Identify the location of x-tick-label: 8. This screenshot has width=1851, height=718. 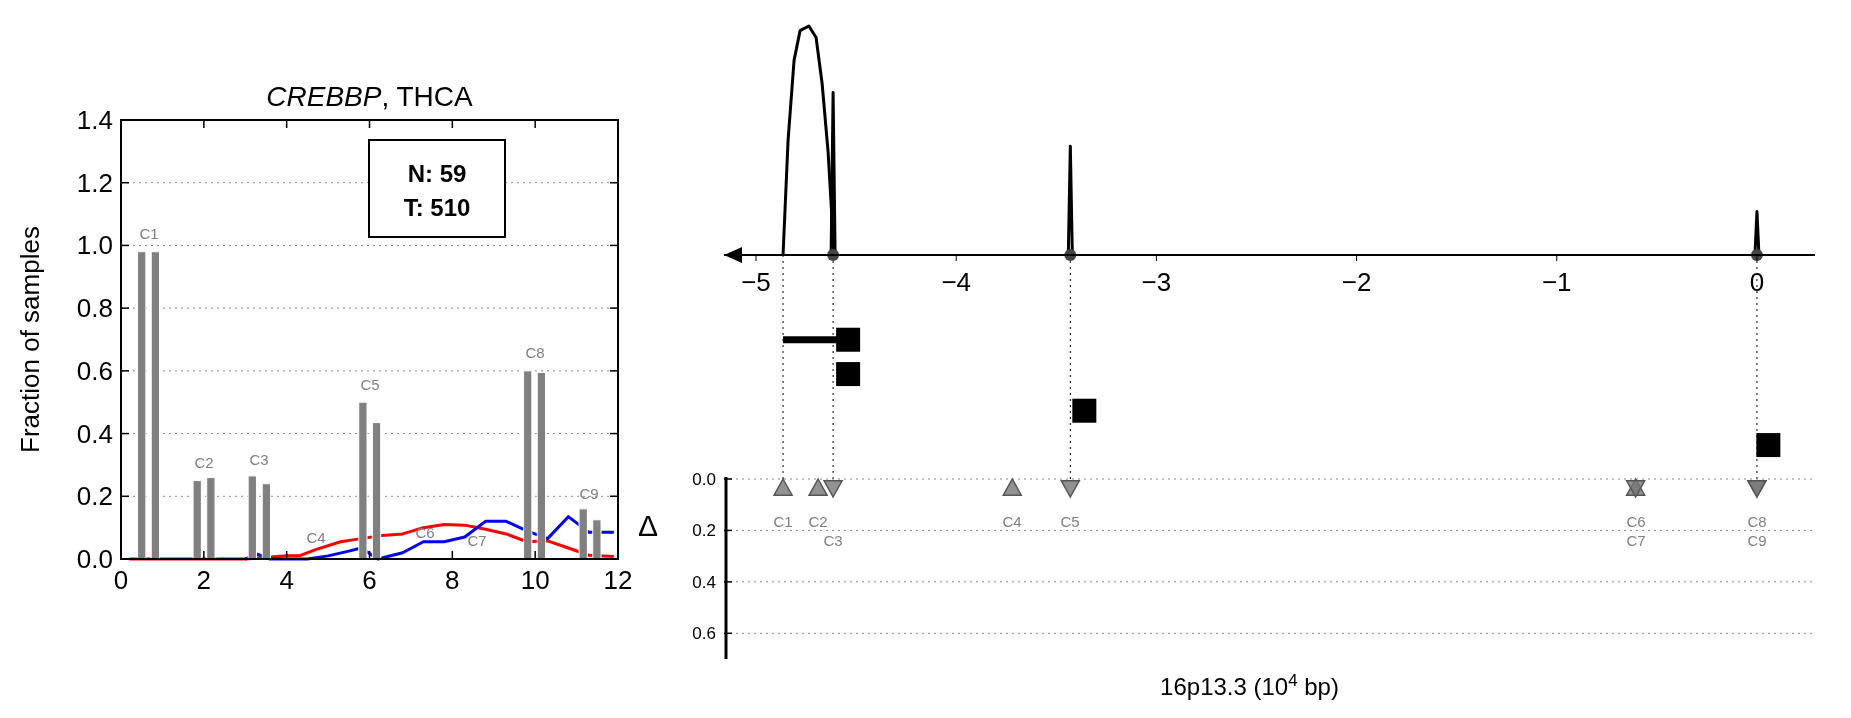
(452, 580).